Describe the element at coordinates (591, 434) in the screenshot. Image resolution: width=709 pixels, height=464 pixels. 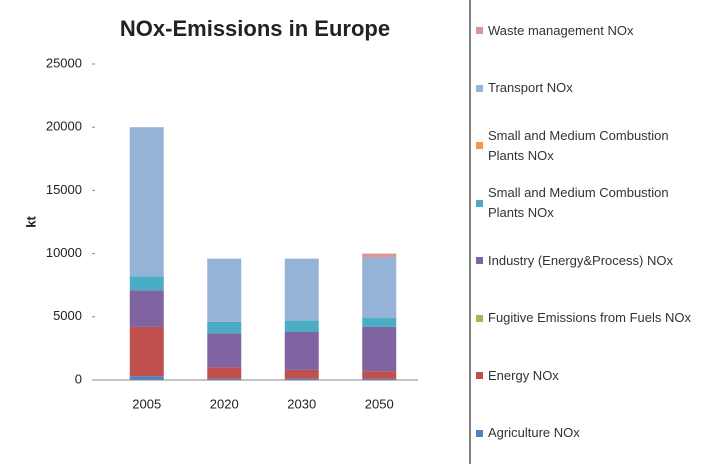
I see `legend-item: Agriculture NOx` at that location.